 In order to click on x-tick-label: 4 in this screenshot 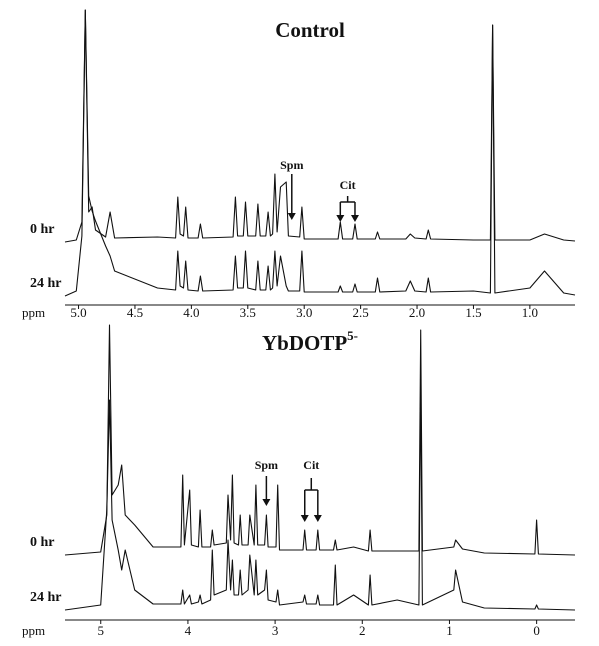, I will do `click(188, 630)`.